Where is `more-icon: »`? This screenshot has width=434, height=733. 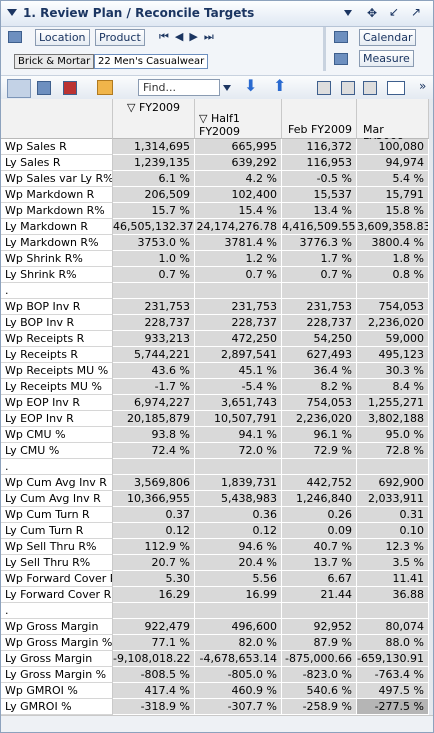 more-icon: » is located at coordinates (423, 86).